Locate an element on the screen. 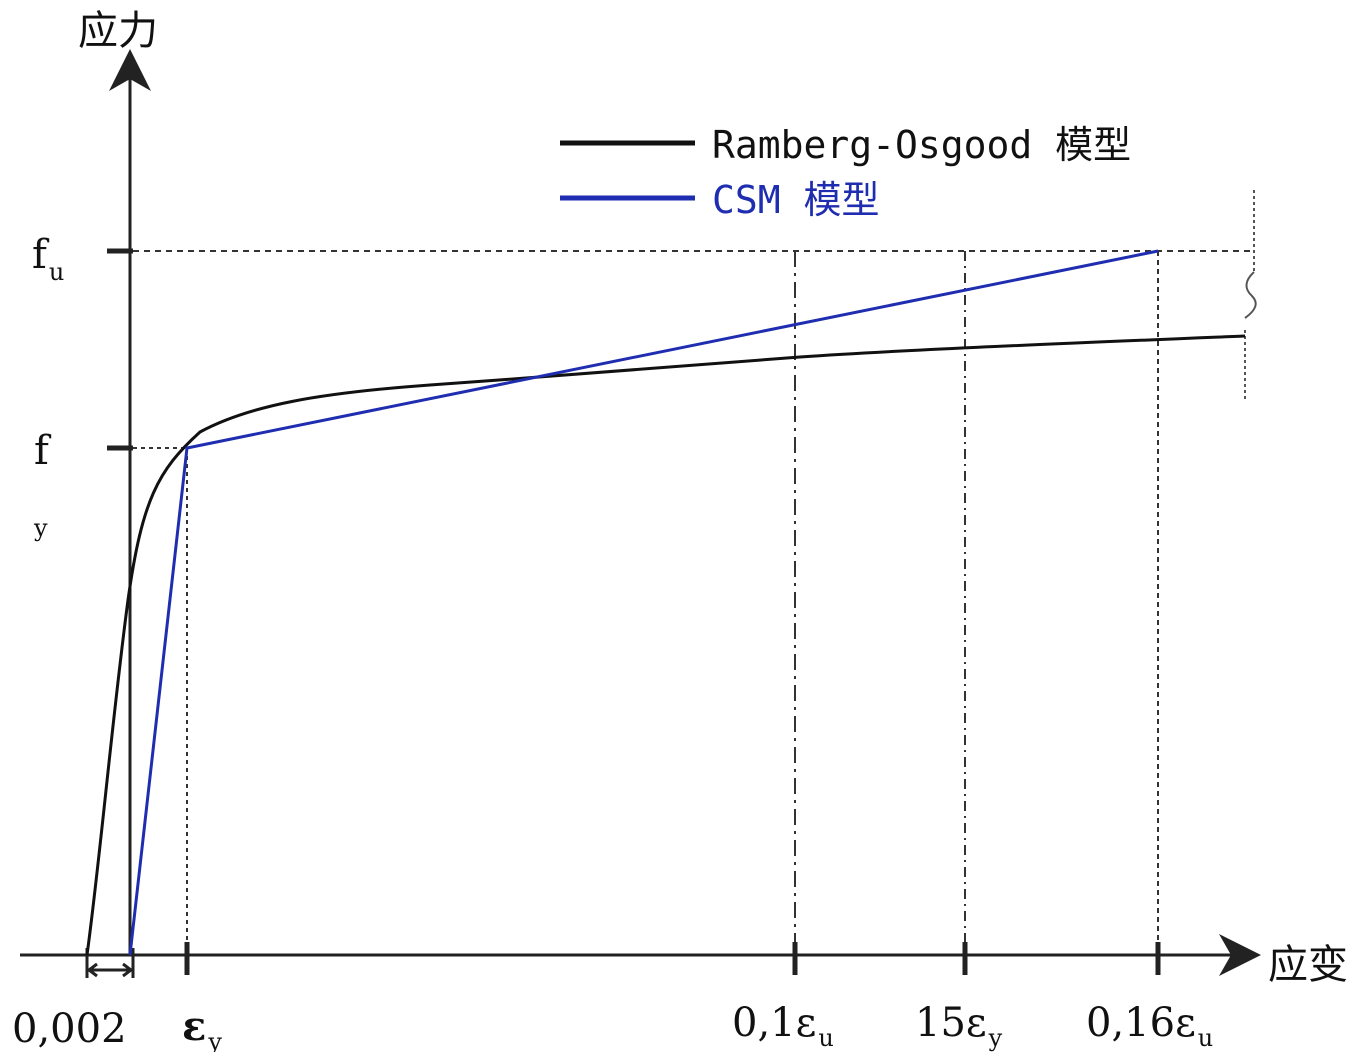 This screenshot has width=1370, height=1052. y-axis-title: 应力 is located at coordinates (118, 31).